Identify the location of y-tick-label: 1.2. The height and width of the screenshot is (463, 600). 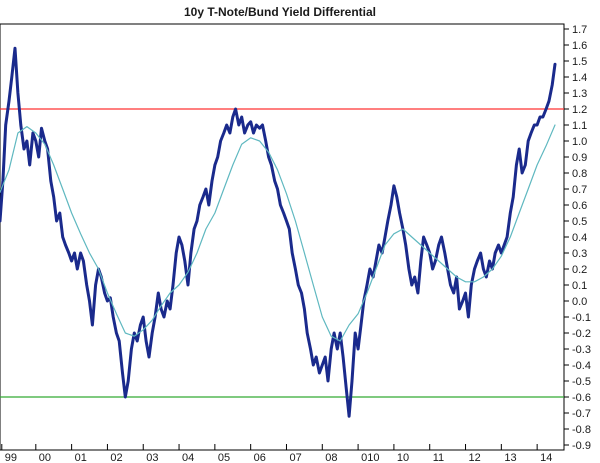
(579, 110).